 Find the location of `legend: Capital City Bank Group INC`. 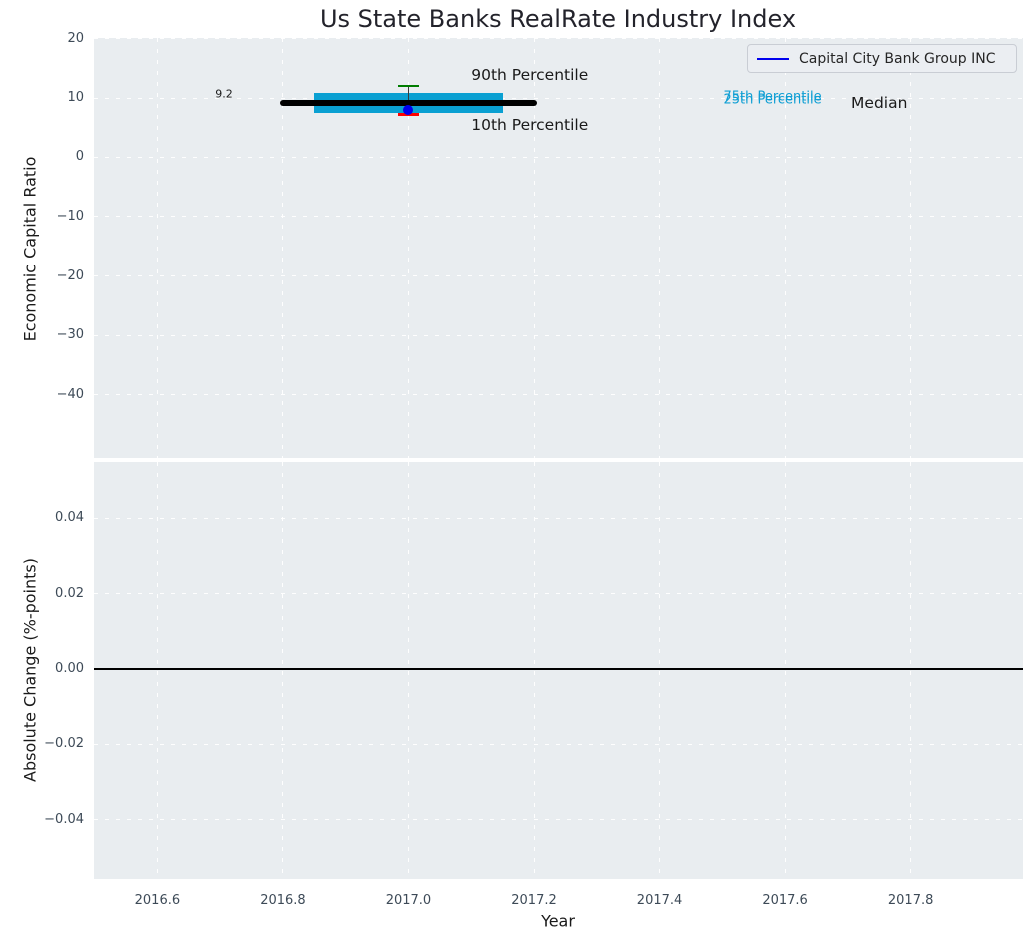

legend: Capital City Bank Group INC is located at coordinates (882, 58).